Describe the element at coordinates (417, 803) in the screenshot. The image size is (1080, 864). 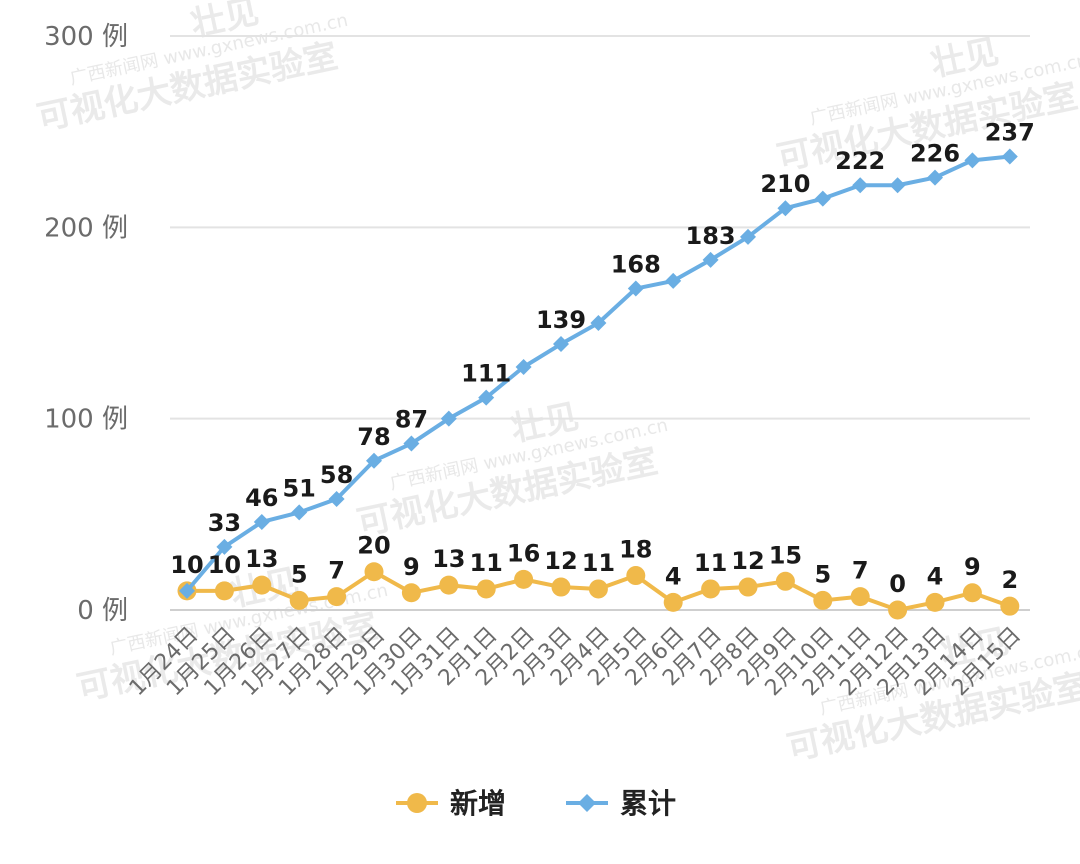
I see `legend-marker-new` at that location.